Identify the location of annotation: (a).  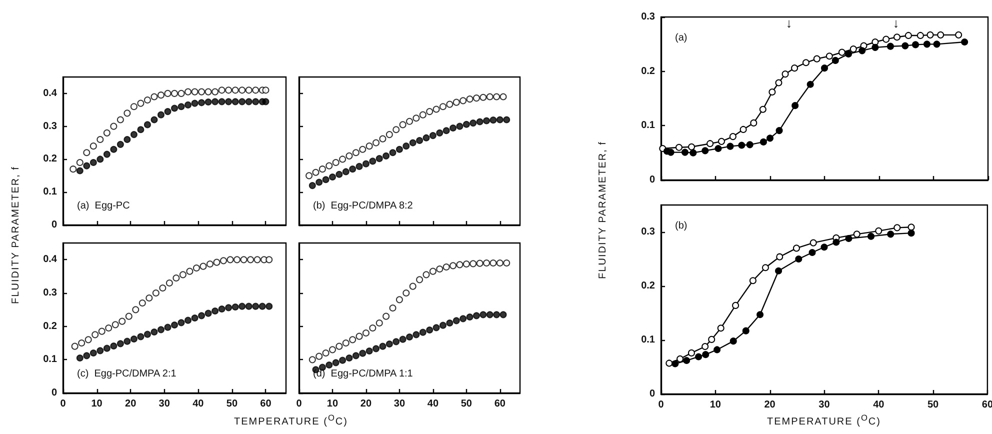
(681, 38).